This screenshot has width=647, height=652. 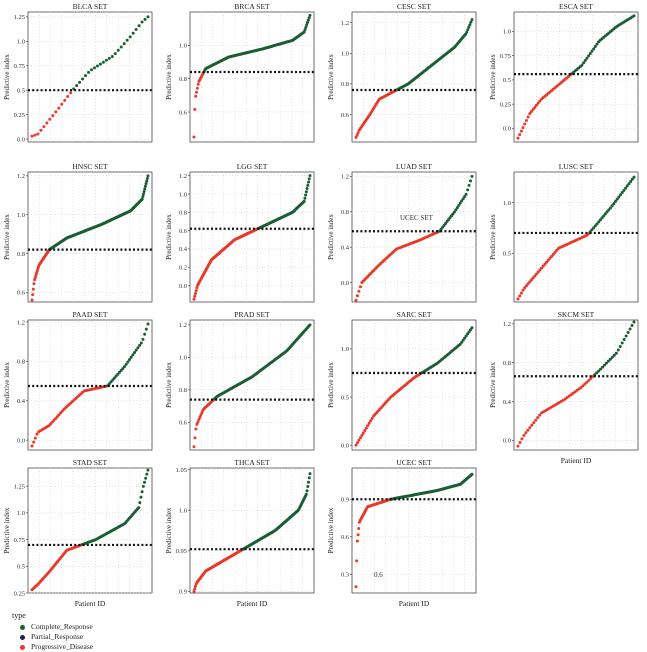 I want to click on x-axis-label: Patient ID, so click(x=576, y=460).